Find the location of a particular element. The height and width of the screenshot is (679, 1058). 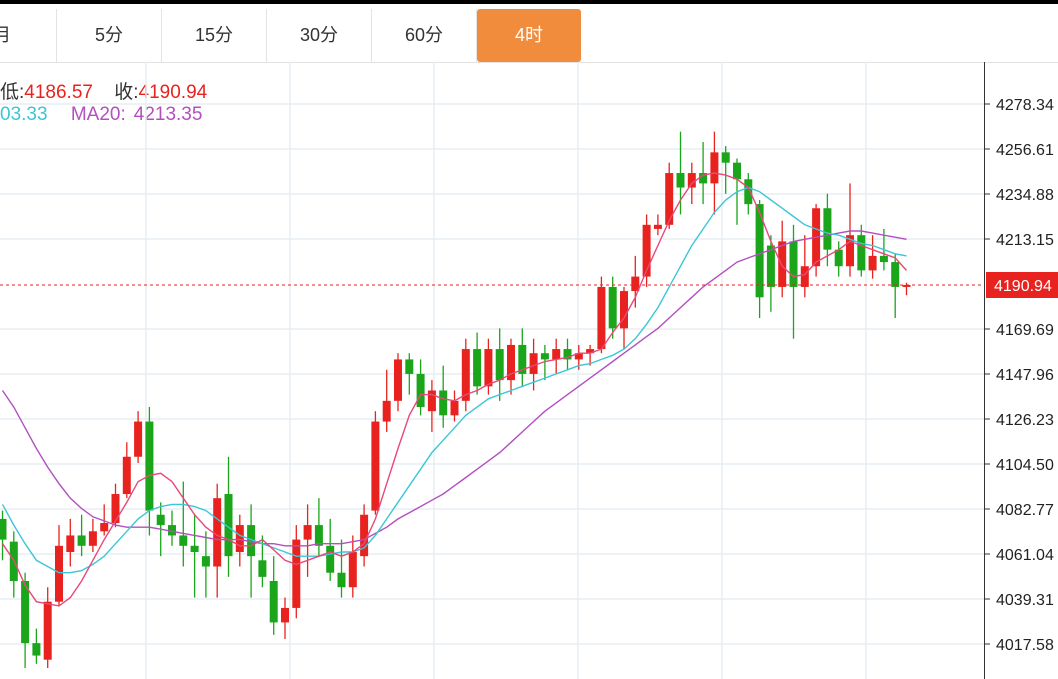

ma20-label: MA20: is located at coordinates (98, 114).